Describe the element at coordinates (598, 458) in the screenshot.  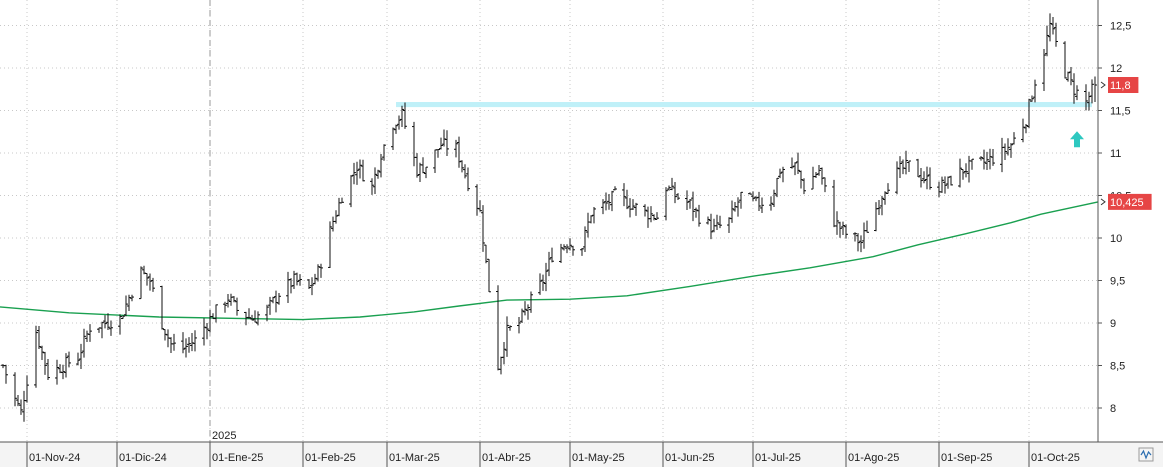
I see `x-tick-label: 01-May-25` at that location.